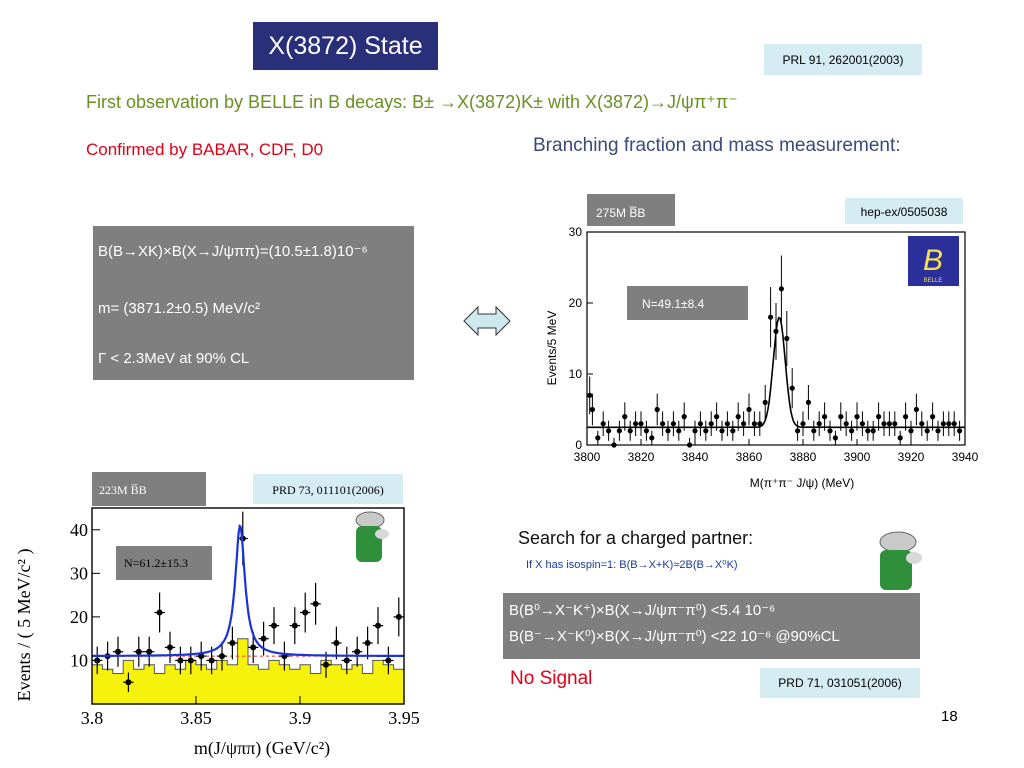 This screenshot has height=768, width=1024. Describe the element at coordinates (551, 678) in the screenshot. I see `no-signal-text: No Signal` at that location.